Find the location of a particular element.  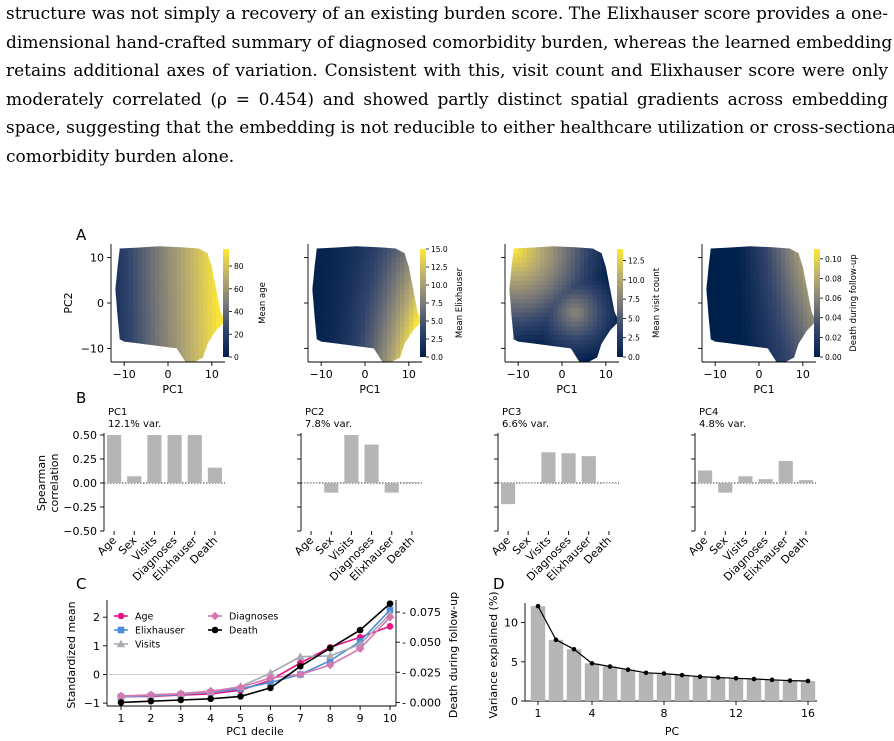

x-tick-label: 9 is located at coordinates (360, 718).